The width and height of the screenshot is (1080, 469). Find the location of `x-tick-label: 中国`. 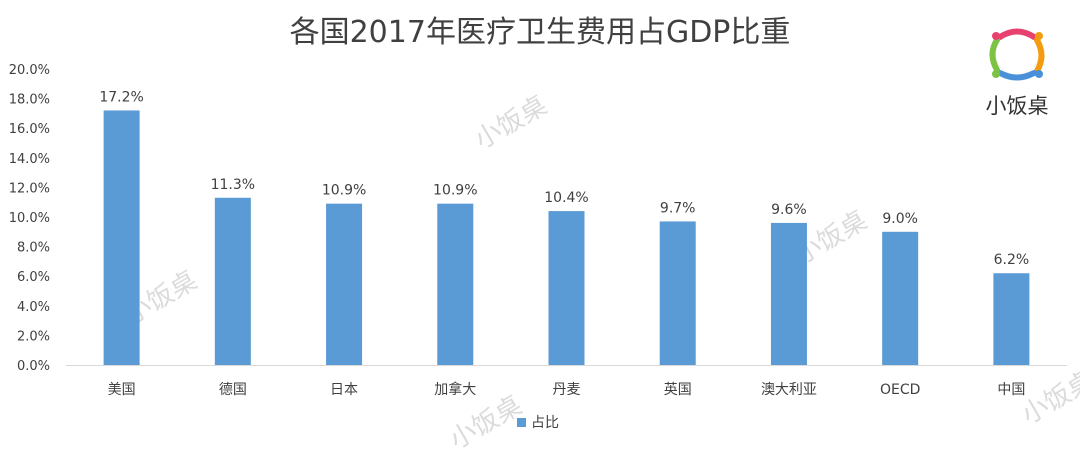

x-tick-label: 中国 is located at coordinates (1011, 390).